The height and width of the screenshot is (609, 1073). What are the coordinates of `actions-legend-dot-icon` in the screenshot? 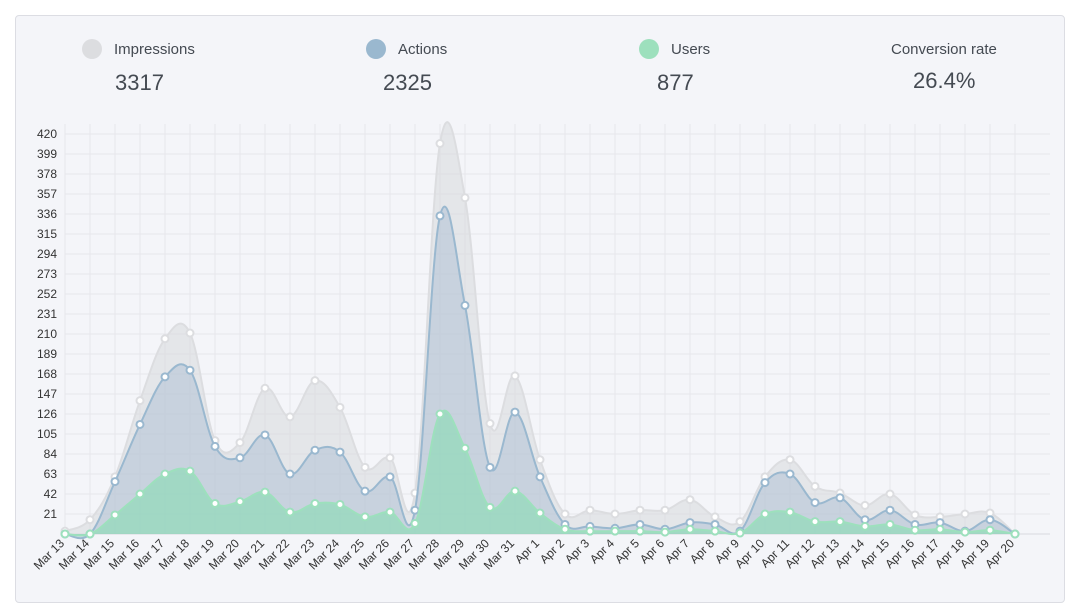 It's located at (376, 49).